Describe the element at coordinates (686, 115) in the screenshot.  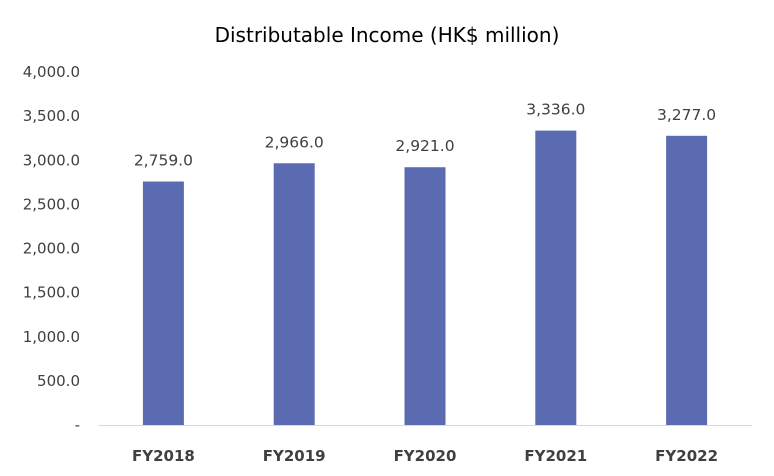
I see `data-label-fy2022: 3,277.0` at that location.